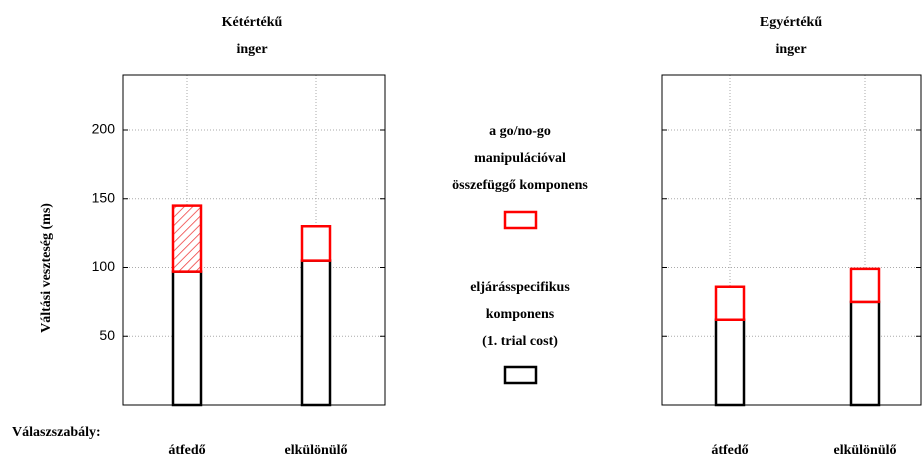 Image resolution: width=922 pixels, height=462 pixels. I want to click on y-tick-label: 150, so click(104, 197).